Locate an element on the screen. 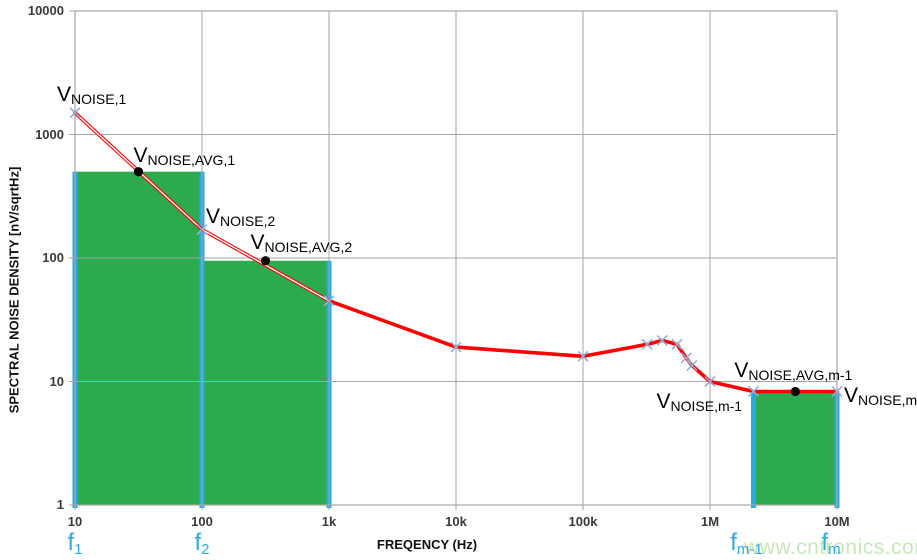  freq-label-fm-1: fm-1 is located at coordinates (746, 543).